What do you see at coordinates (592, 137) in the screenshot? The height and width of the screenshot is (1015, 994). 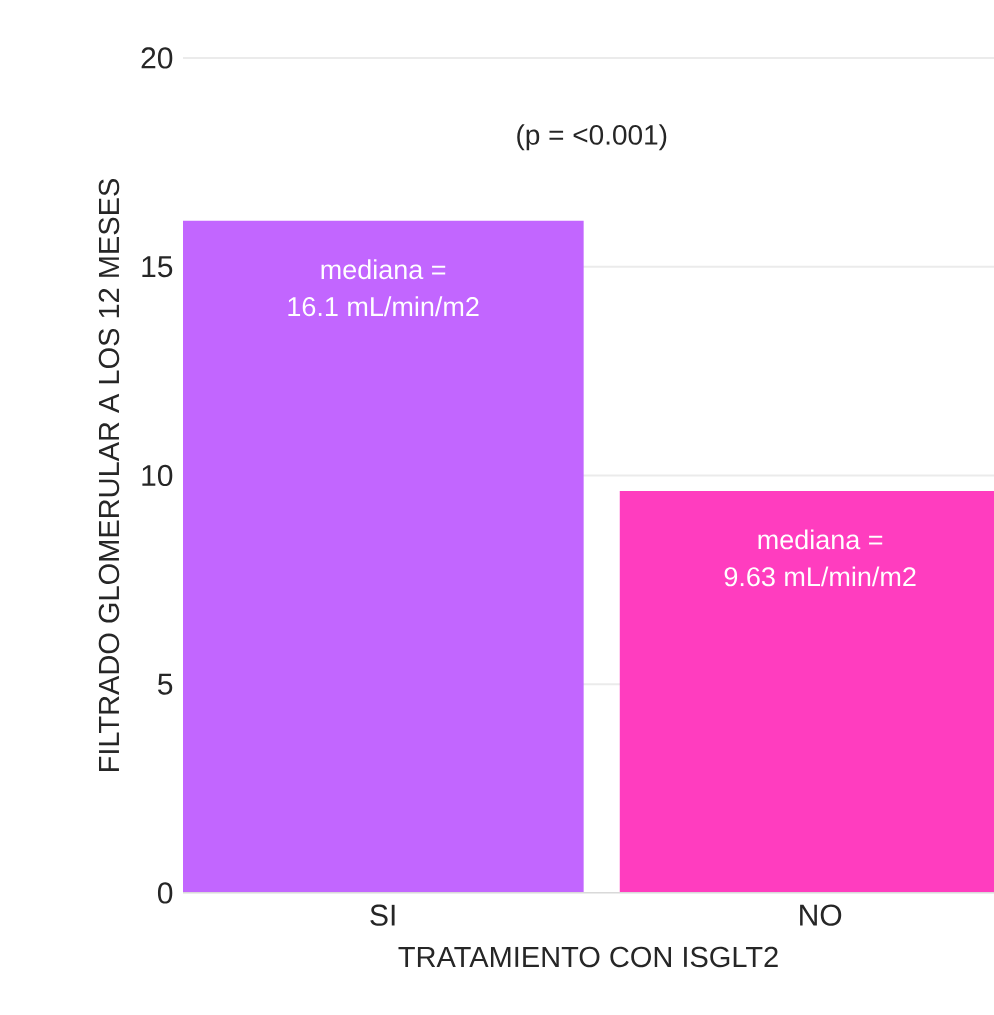 I see `annotation: (p = <0.001)` at bounding box center [592, 137].